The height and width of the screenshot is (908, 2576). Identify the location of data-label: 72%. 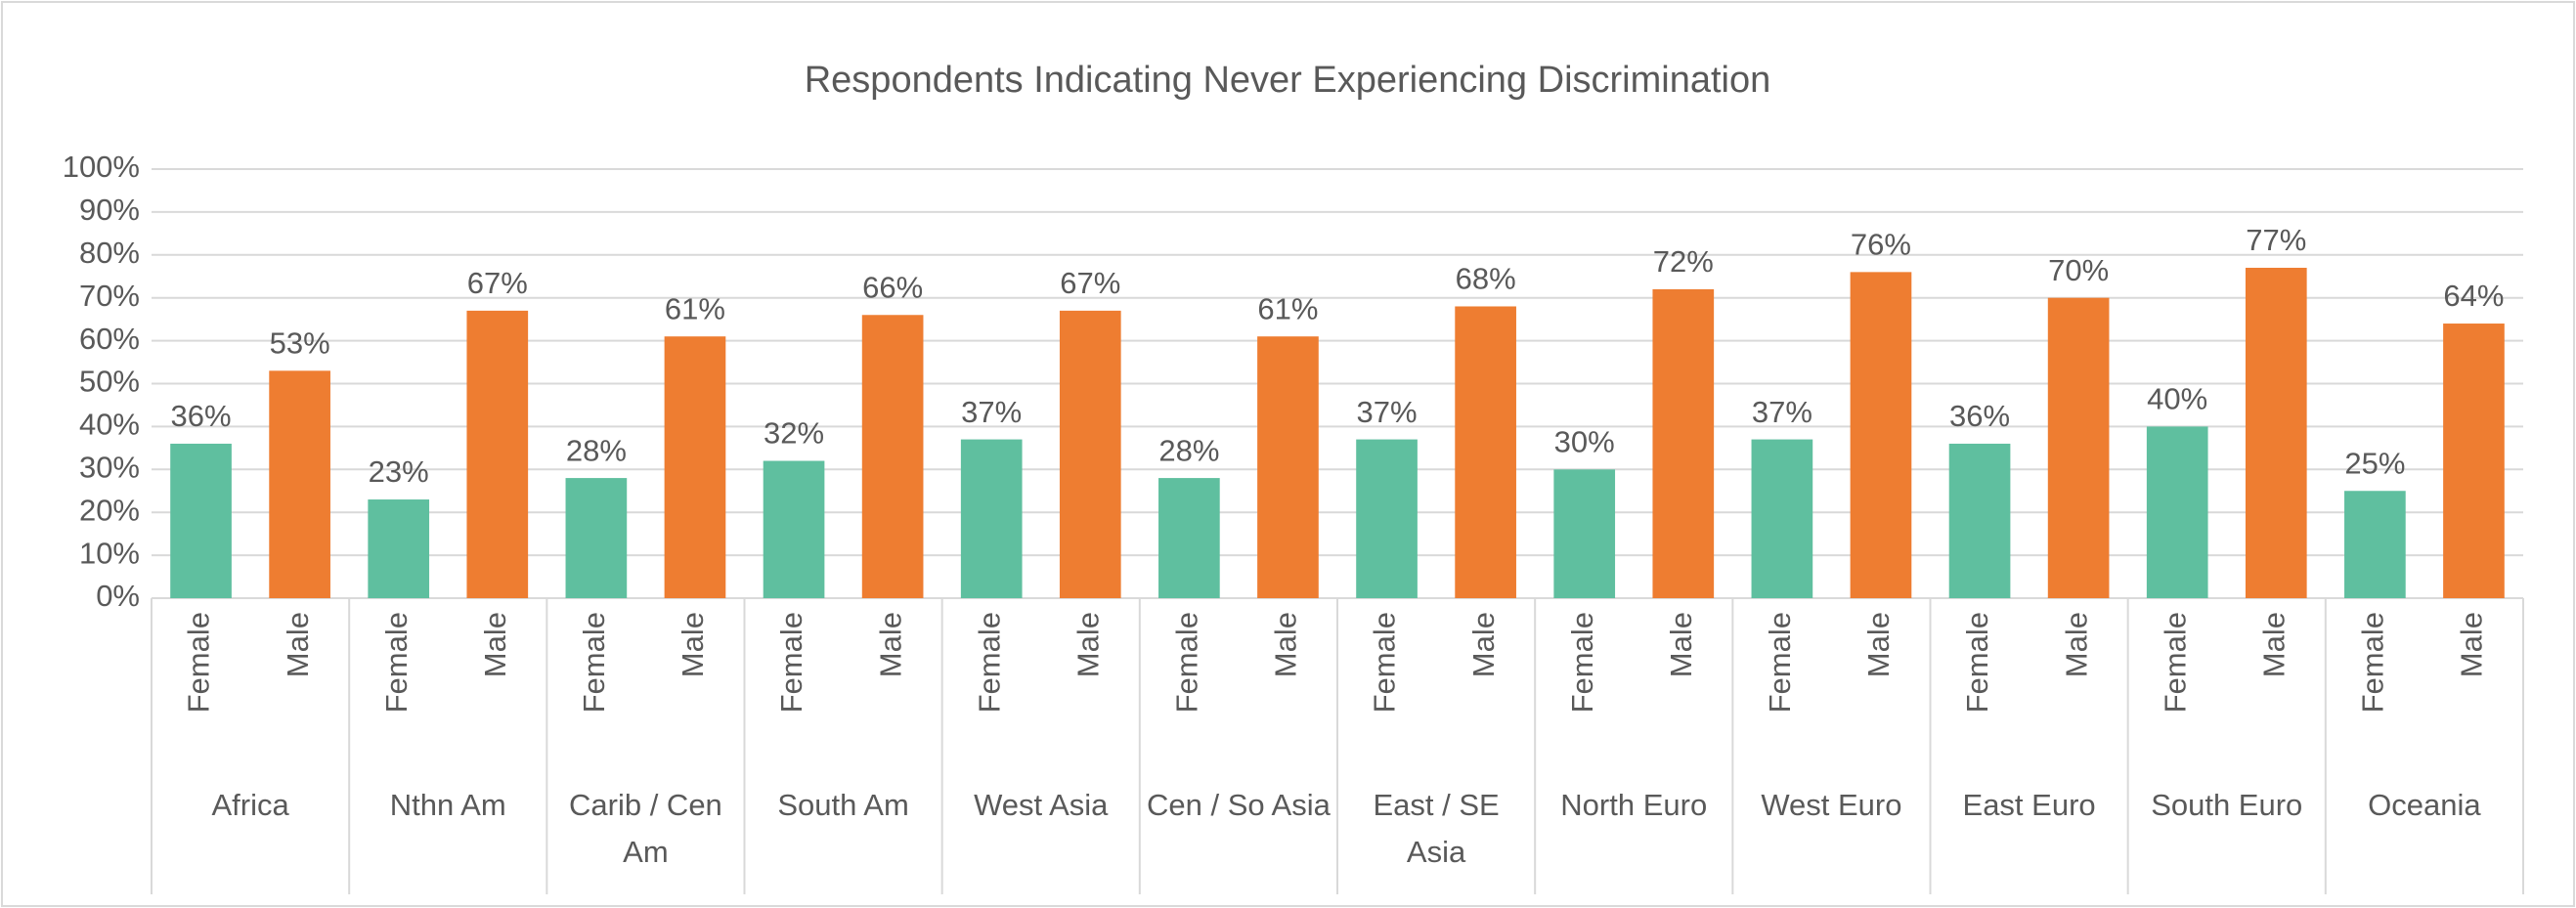
(1683, 261).